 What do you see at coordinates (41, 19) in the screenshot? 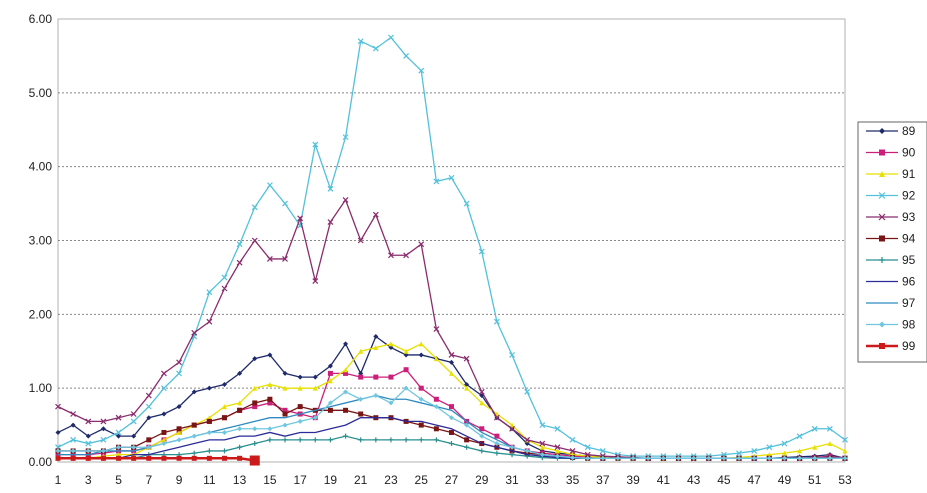
I see `y-tick-label: 6.00` at bounding box center [41, 19].